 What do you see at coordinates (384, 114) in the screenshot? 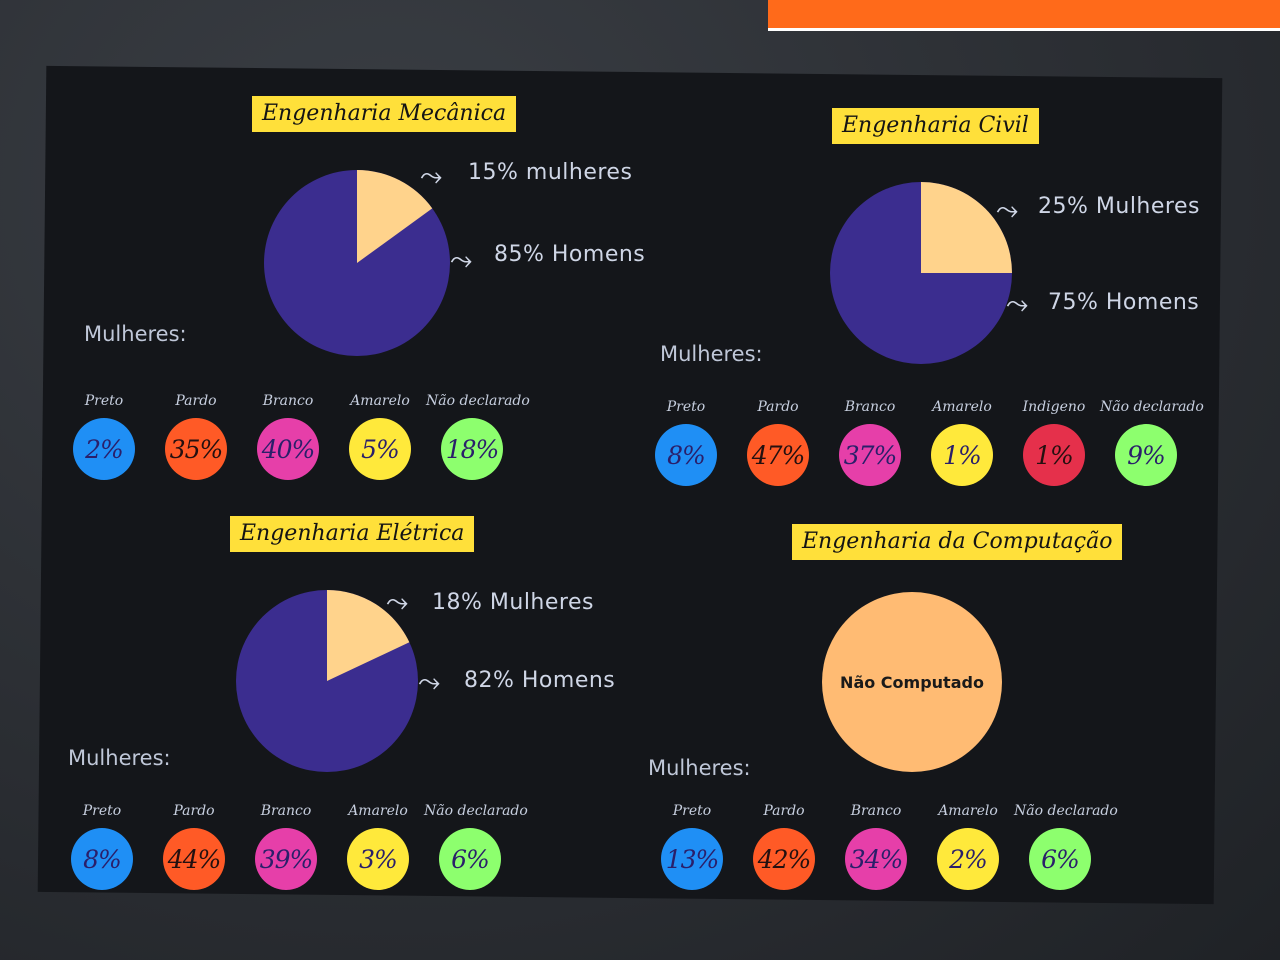
I see `panel-title: Engenharia Mecânica` at bounding box center [384, 114].